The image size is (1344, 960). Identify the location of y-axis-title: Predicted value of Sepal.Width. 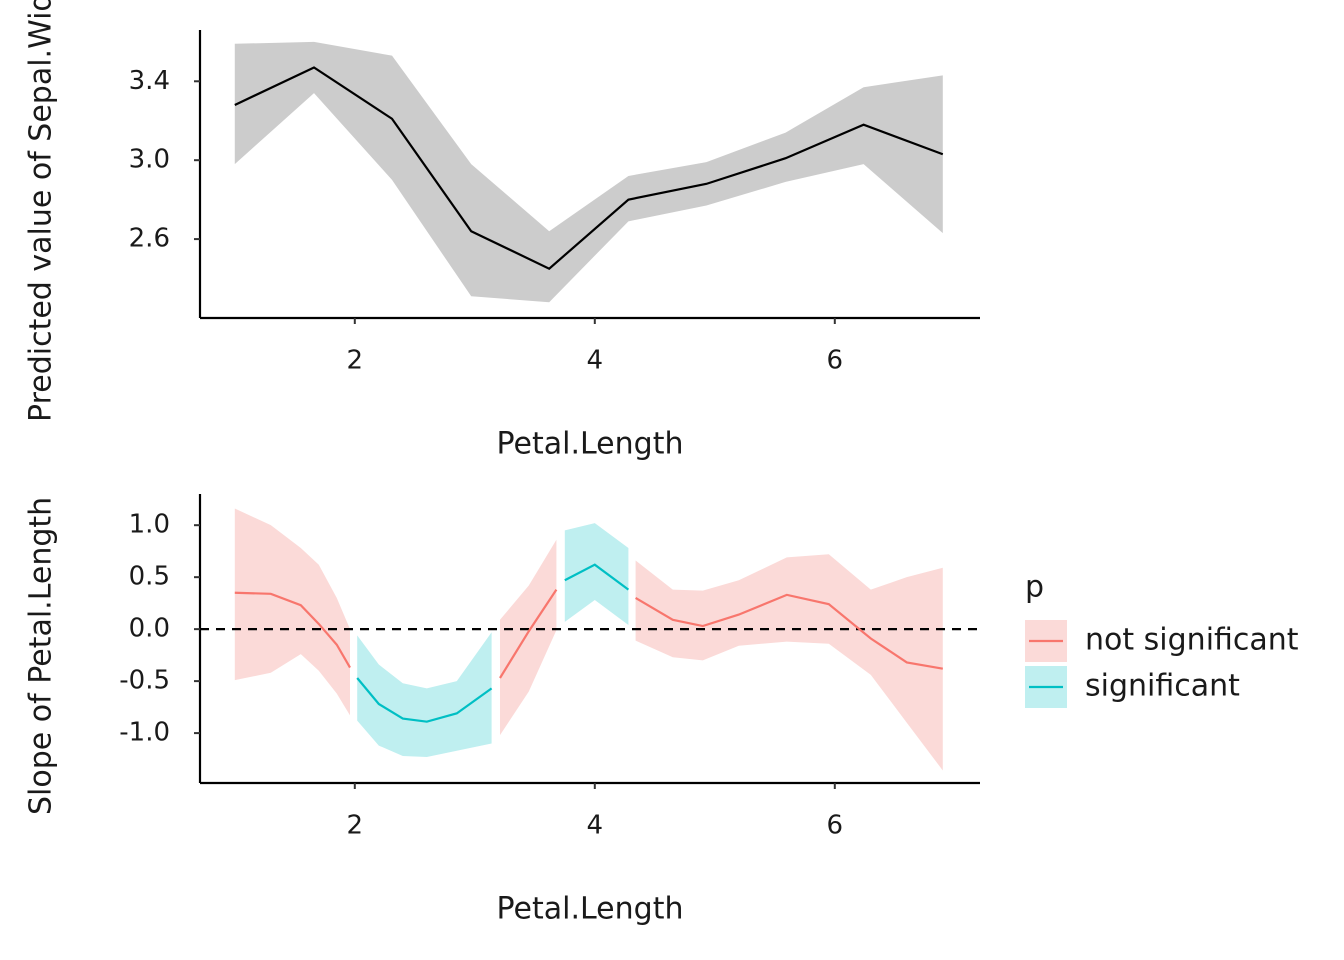
(41, 211).